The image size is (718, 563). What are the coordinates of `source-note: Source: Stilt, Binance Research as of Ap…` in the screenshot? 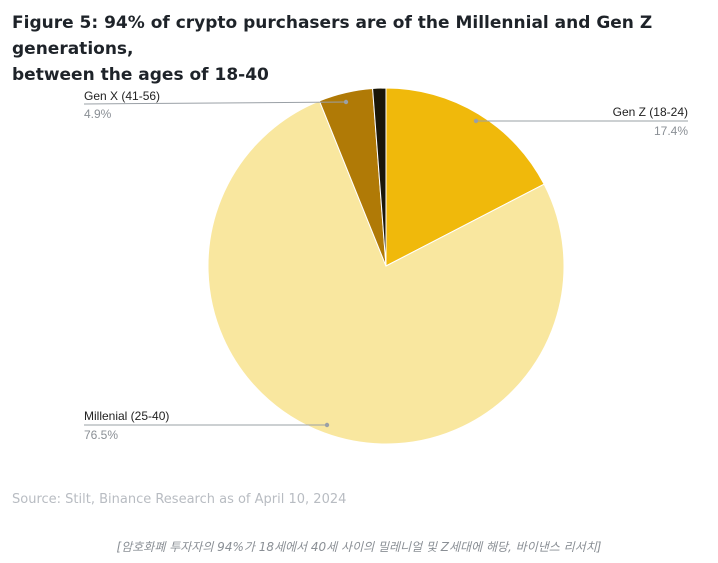 It's located at (179, 499).